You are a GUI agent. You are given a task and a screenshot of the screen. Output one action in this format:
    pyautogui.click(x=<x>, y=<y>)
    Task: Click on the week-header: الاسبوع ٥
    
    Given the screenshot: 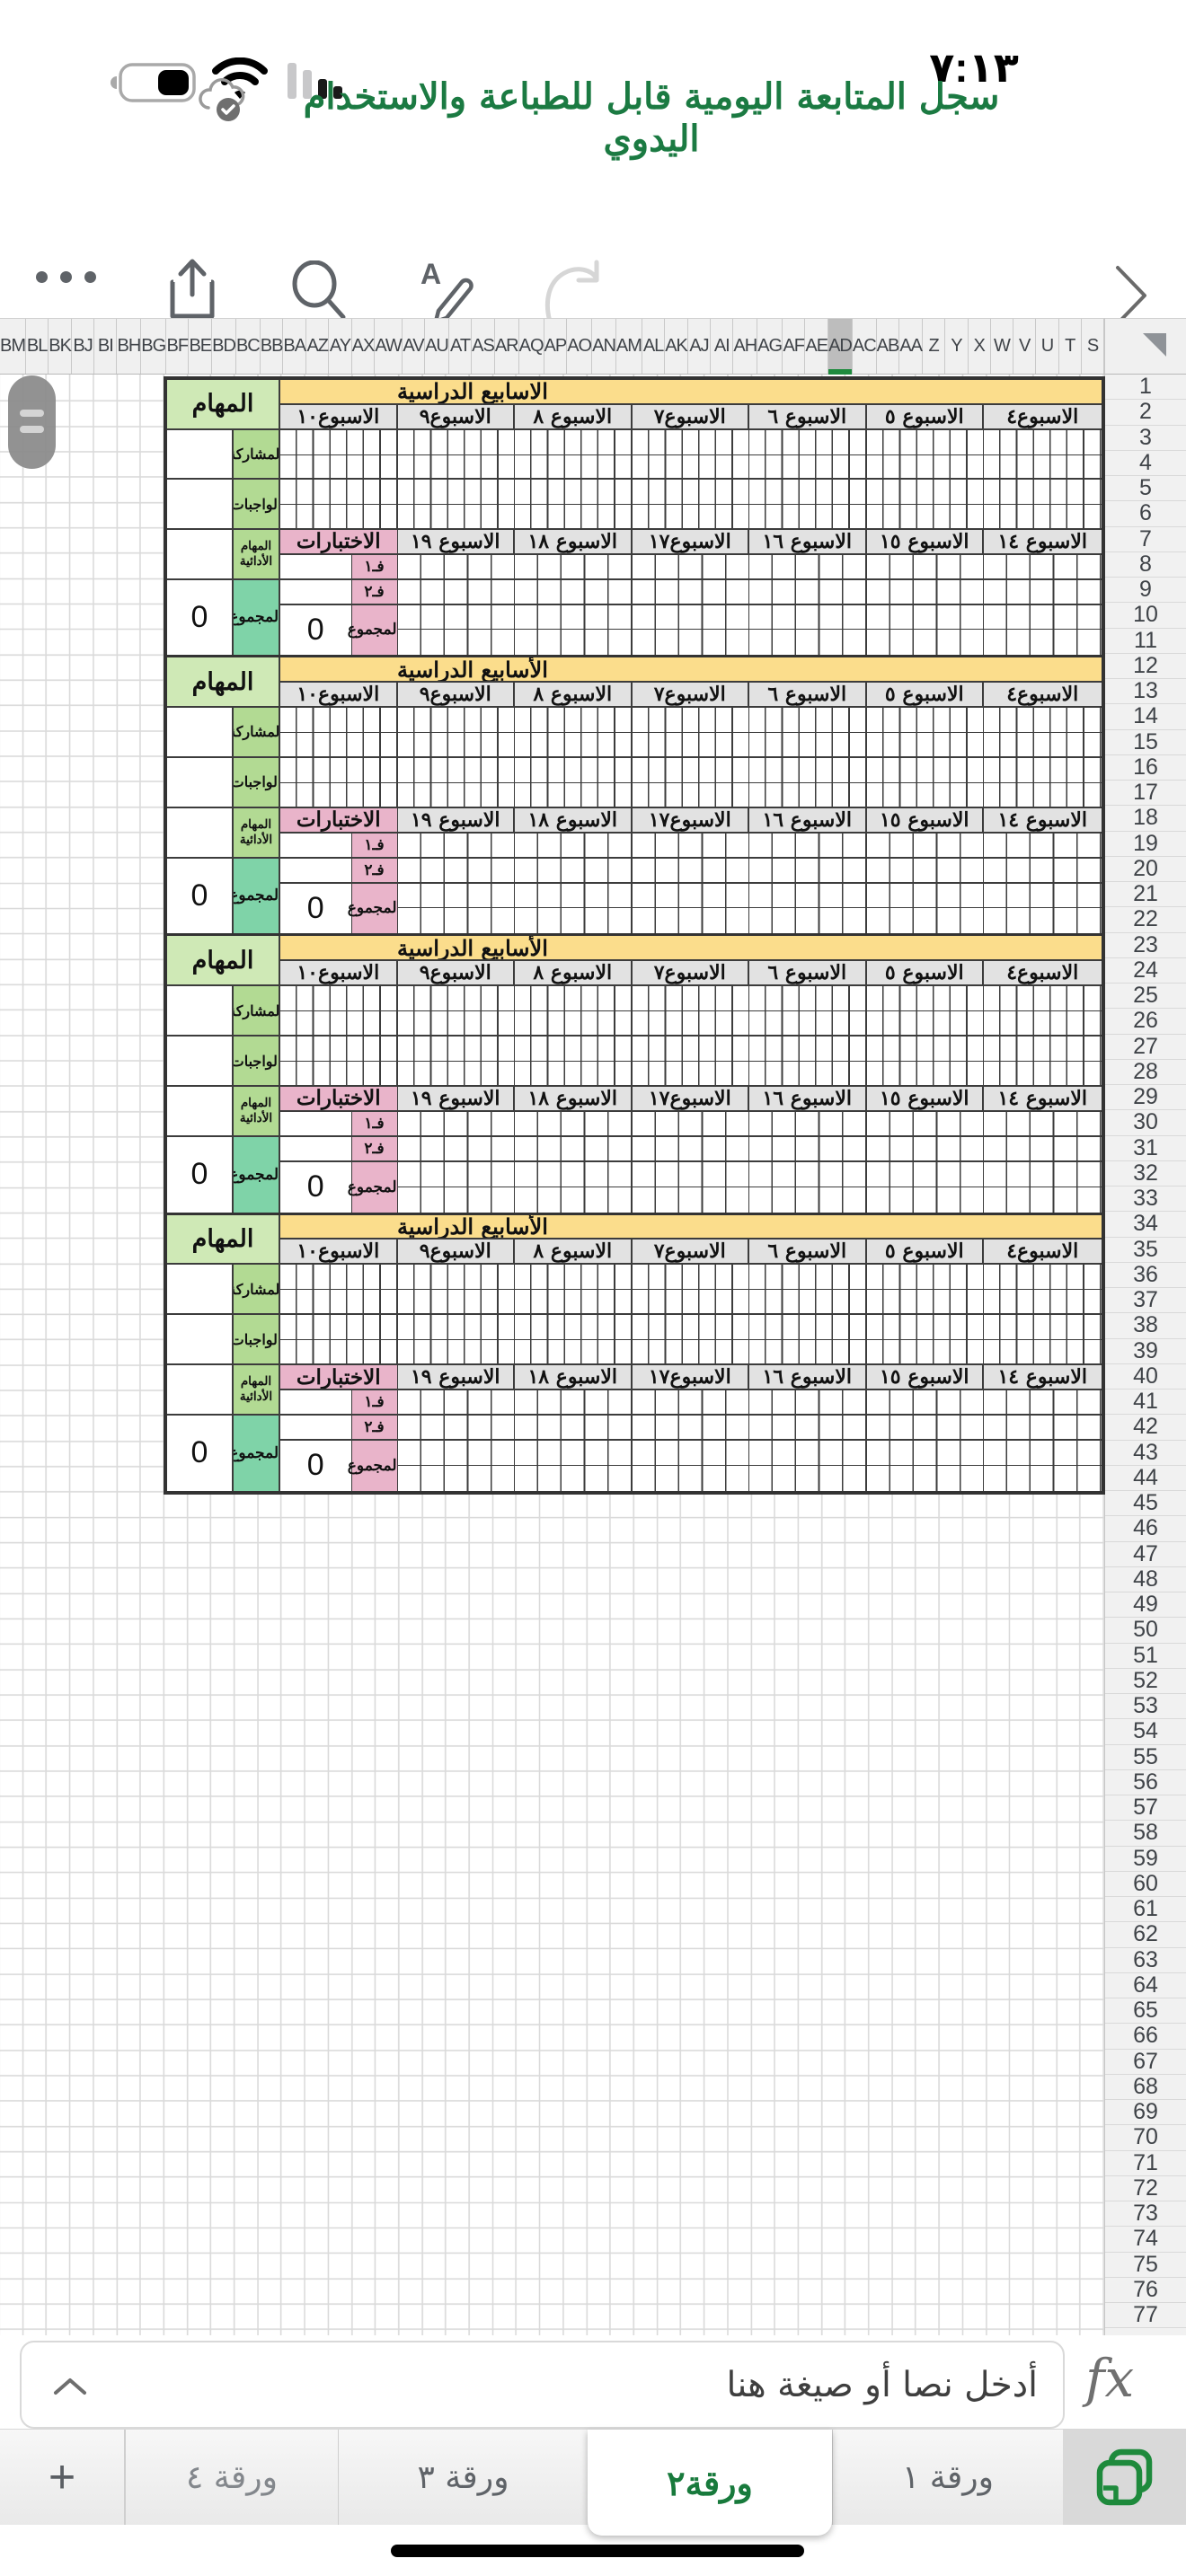 What is the action you would take?
    pyautogui.click(x=925, y=974)
    